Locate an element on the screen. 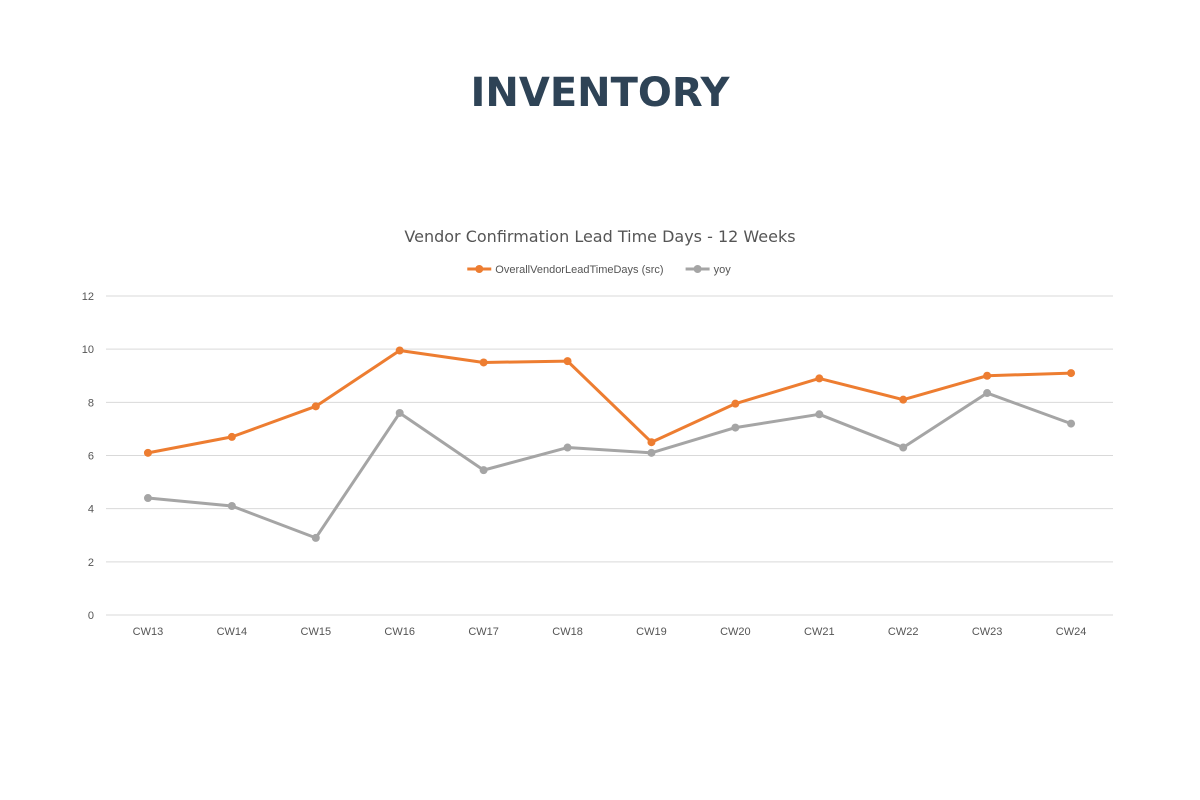  legend-label: OverallVendorLeadTimeDays (src) is located at coordinates (579, 270).